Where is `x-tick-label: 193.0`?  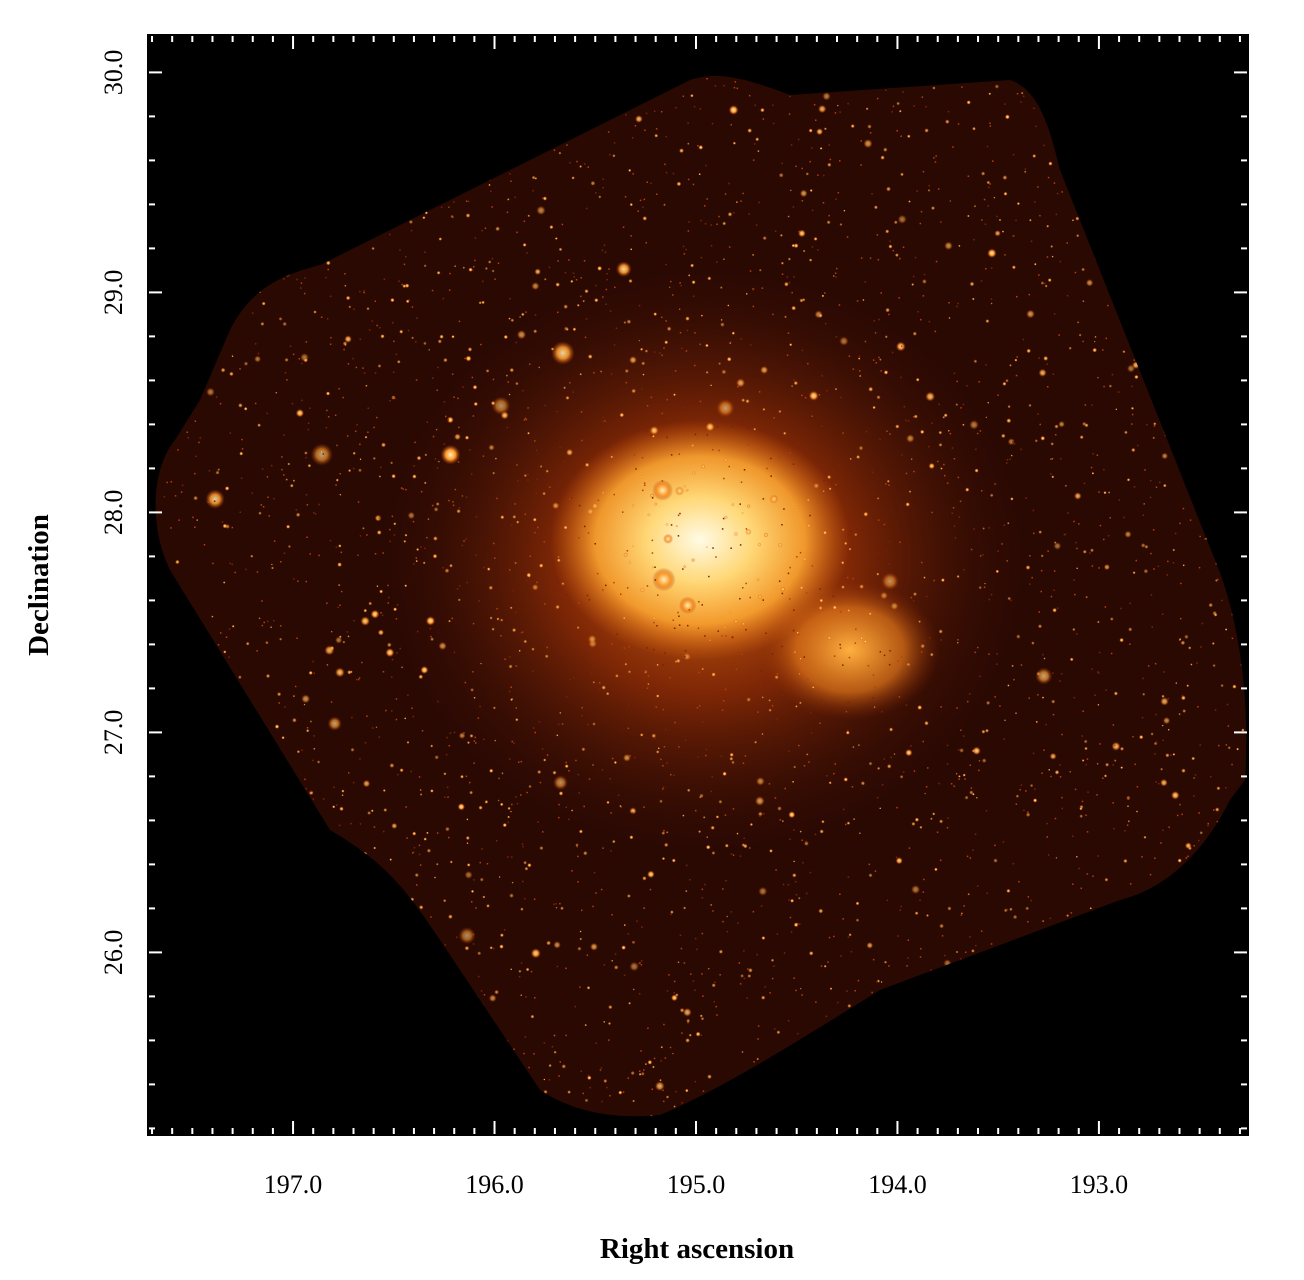
x-tick-label: 193.0 is located at coordinates (1099, 1184).